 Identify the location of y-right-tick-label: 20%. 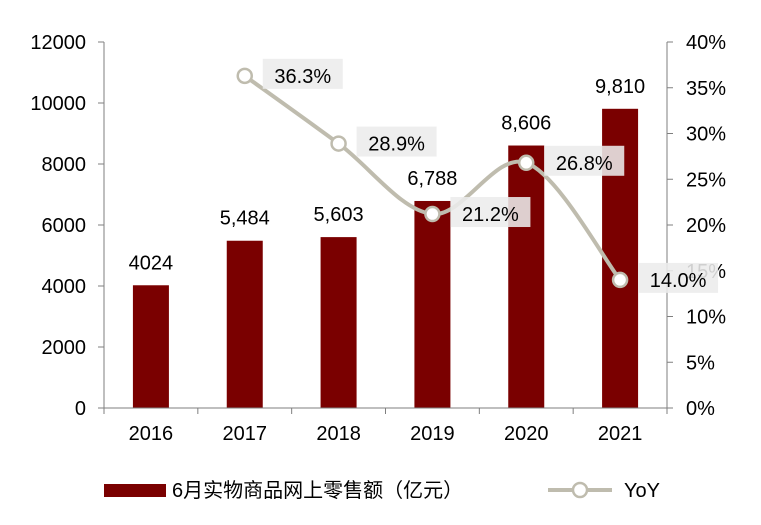
(706, 226).